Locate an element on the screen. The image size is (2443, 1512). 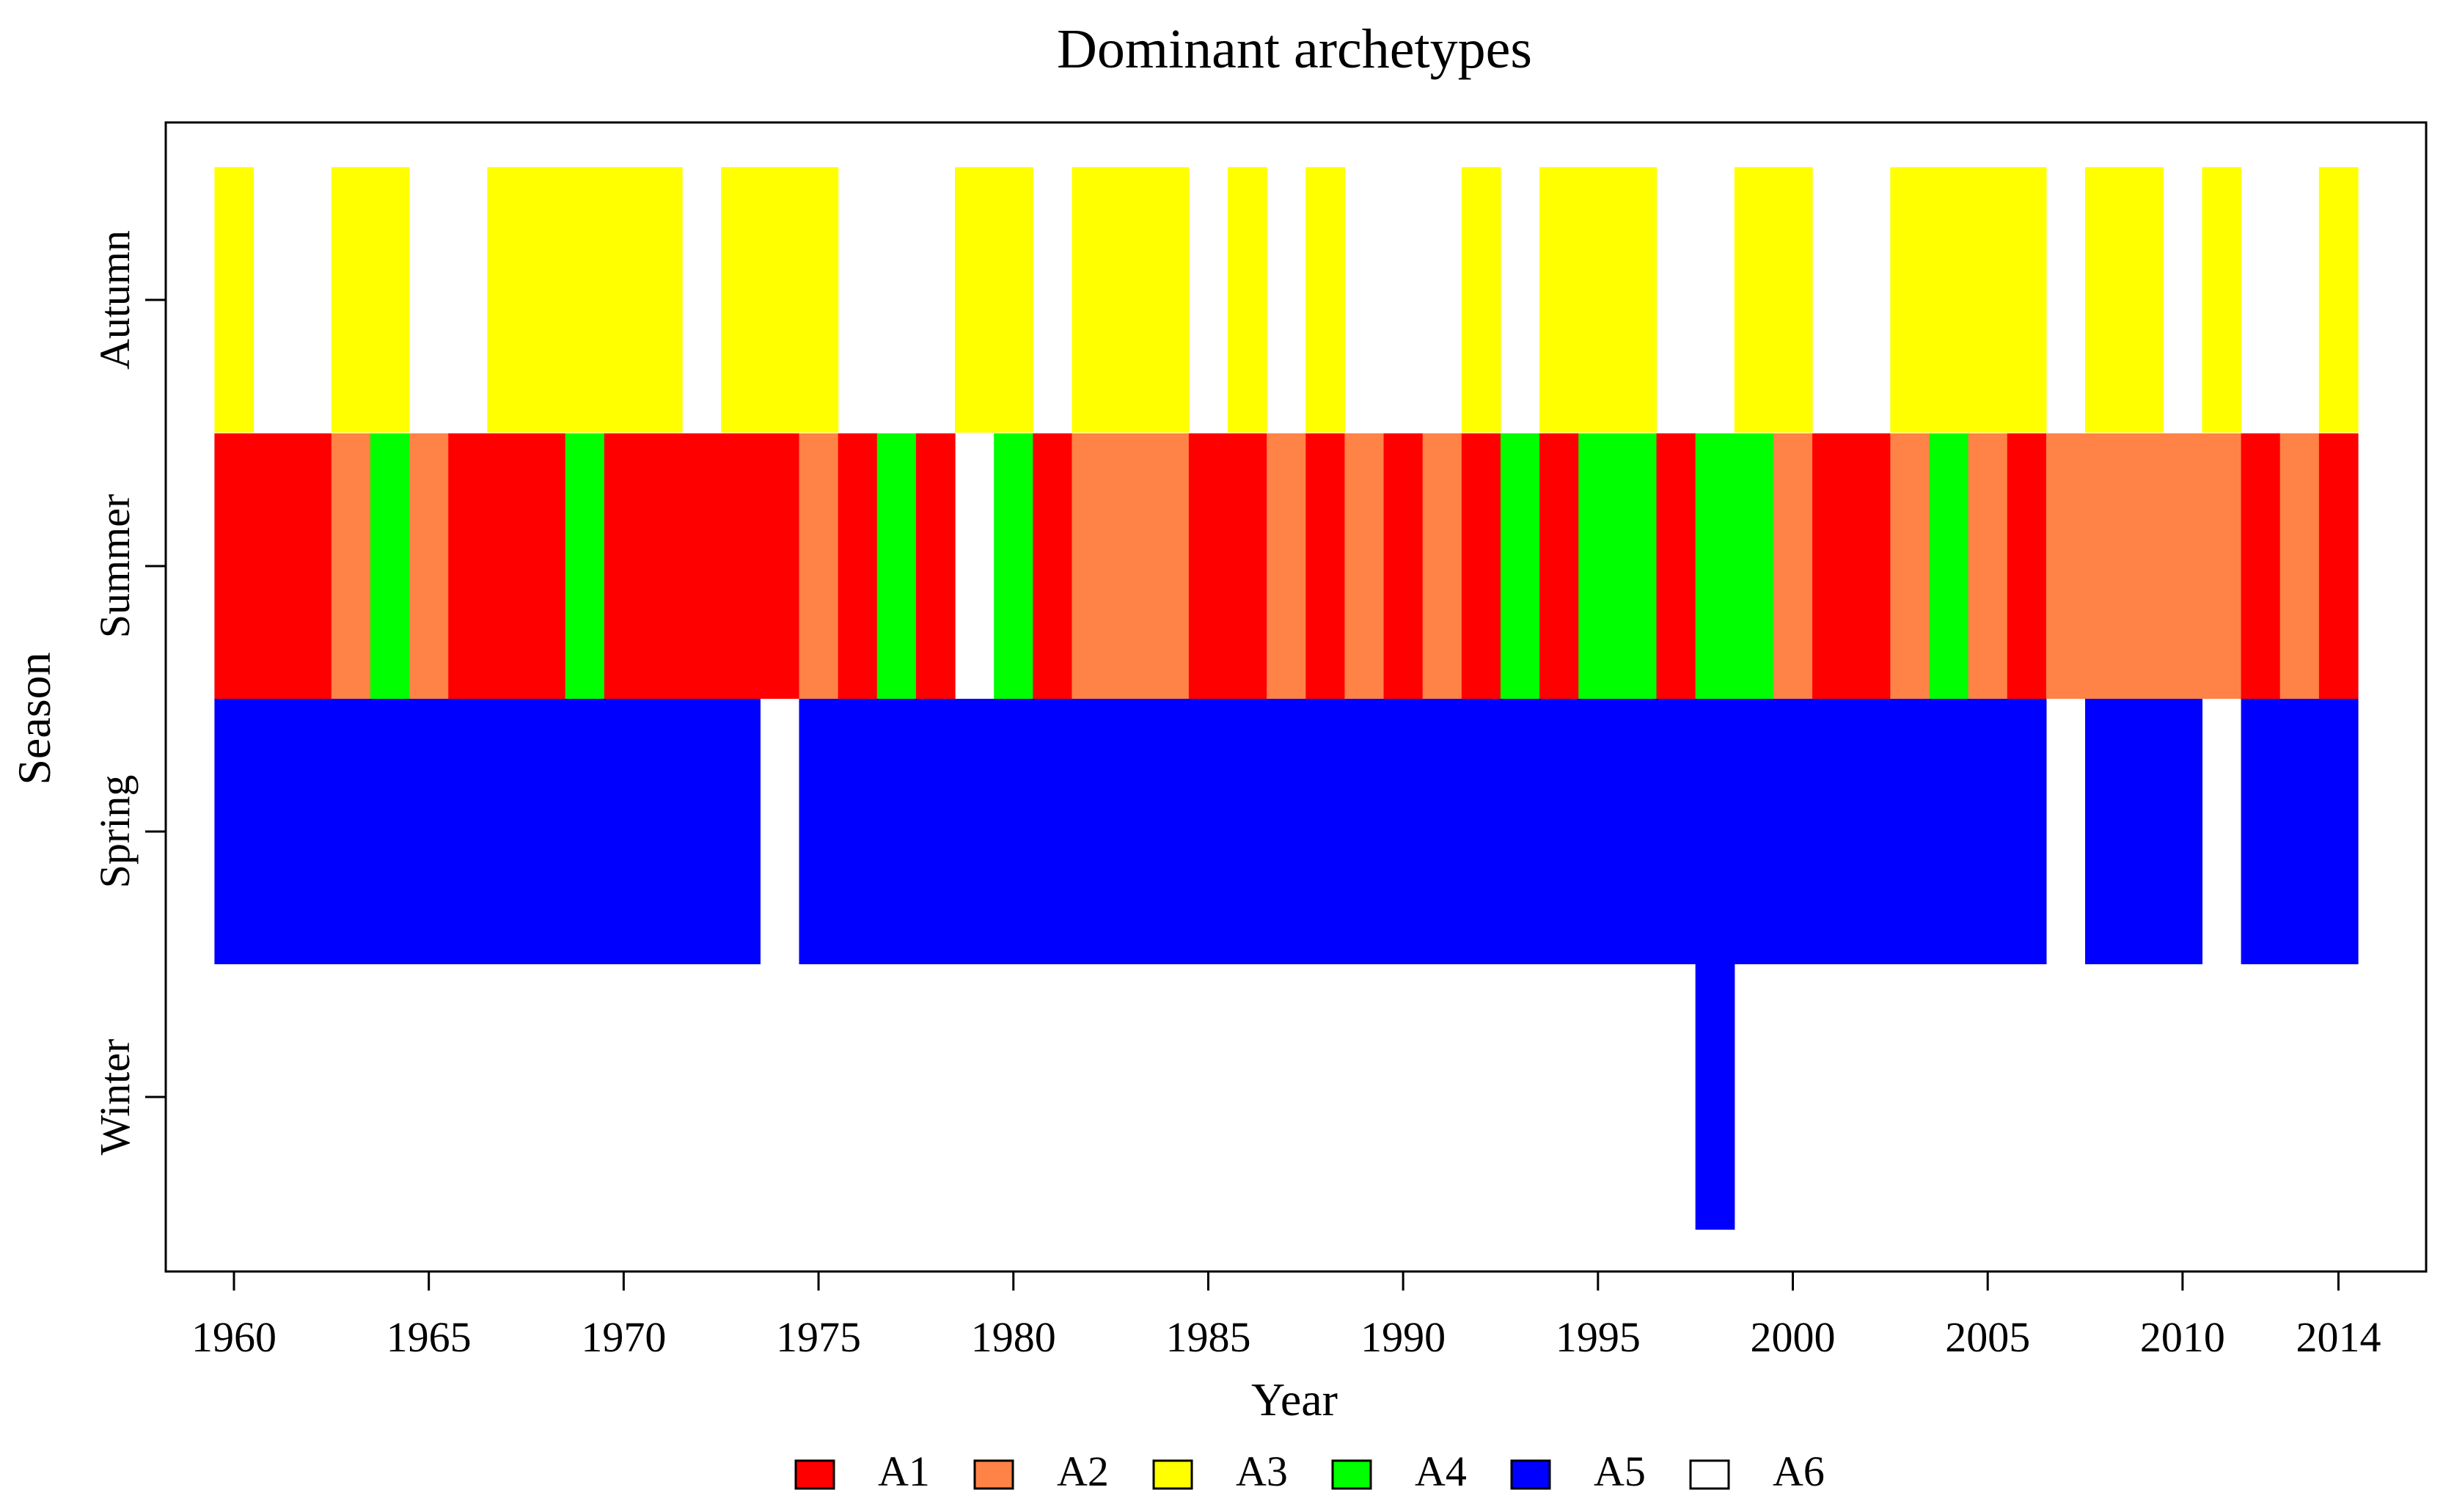
cell-autumn-1996 is located at coordinates (1637, 300).